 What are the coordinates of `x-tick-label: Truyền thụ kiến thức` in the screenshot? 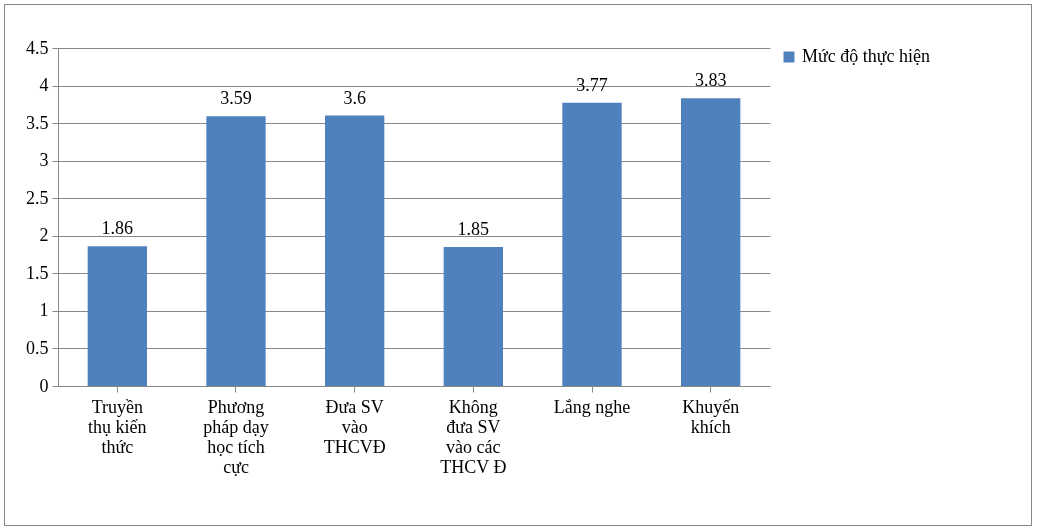 It's located at (117, 426).